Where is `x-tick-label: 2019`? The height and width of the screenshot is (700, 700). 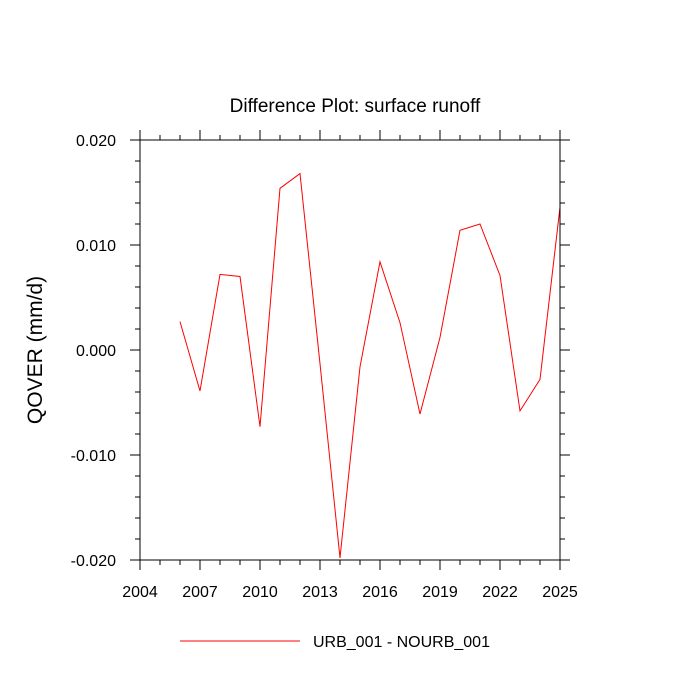
x-tick-label: 2019 is located at coordinates (440, 592).